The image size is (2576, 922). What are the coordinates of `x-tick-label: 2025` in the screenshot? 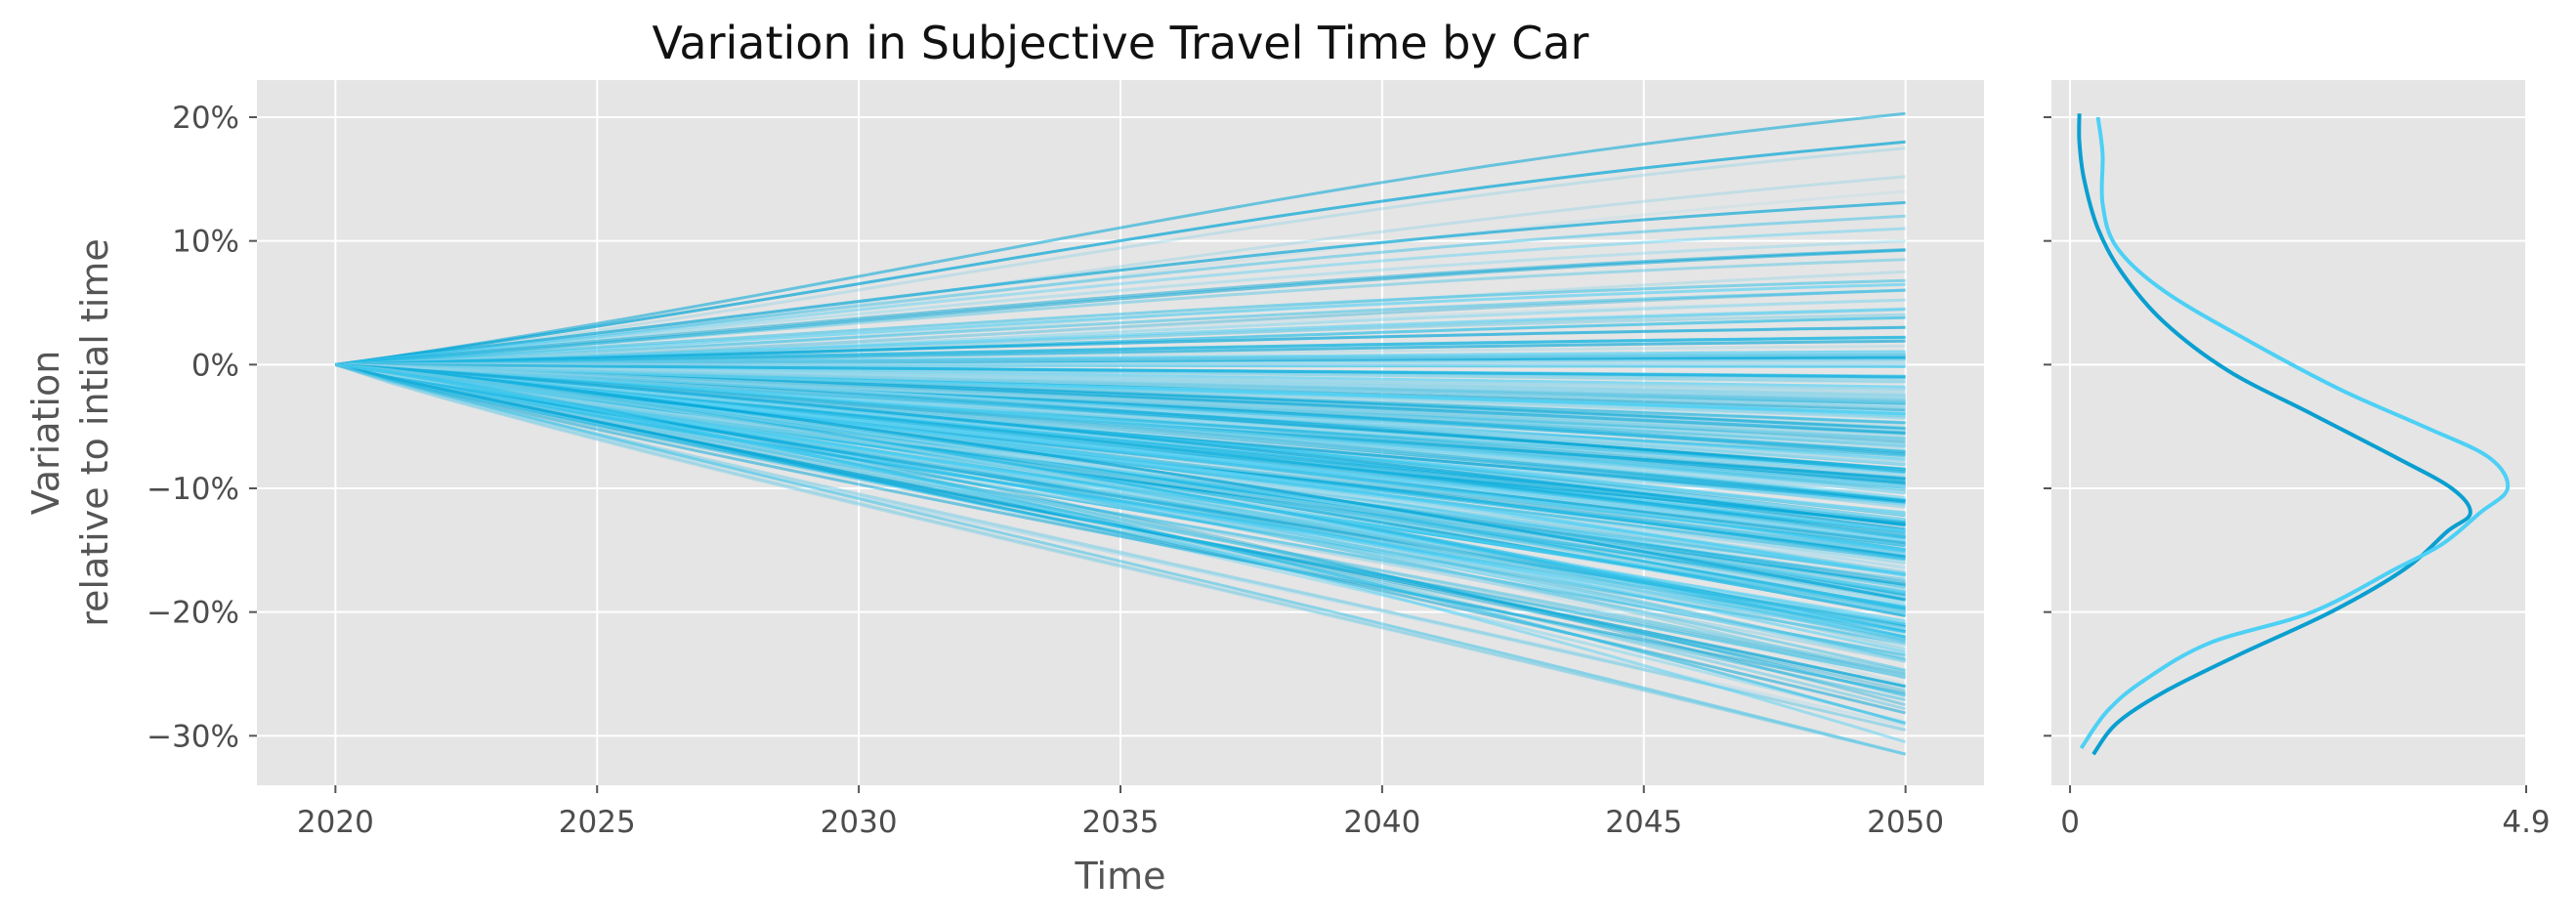 It's located at (597, 822).